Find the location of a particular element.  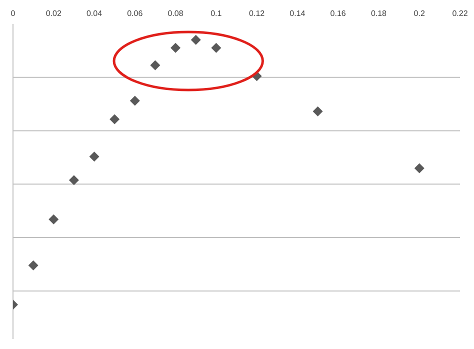

x-tick-label: 0.2 is located at coordinates (420, 13).